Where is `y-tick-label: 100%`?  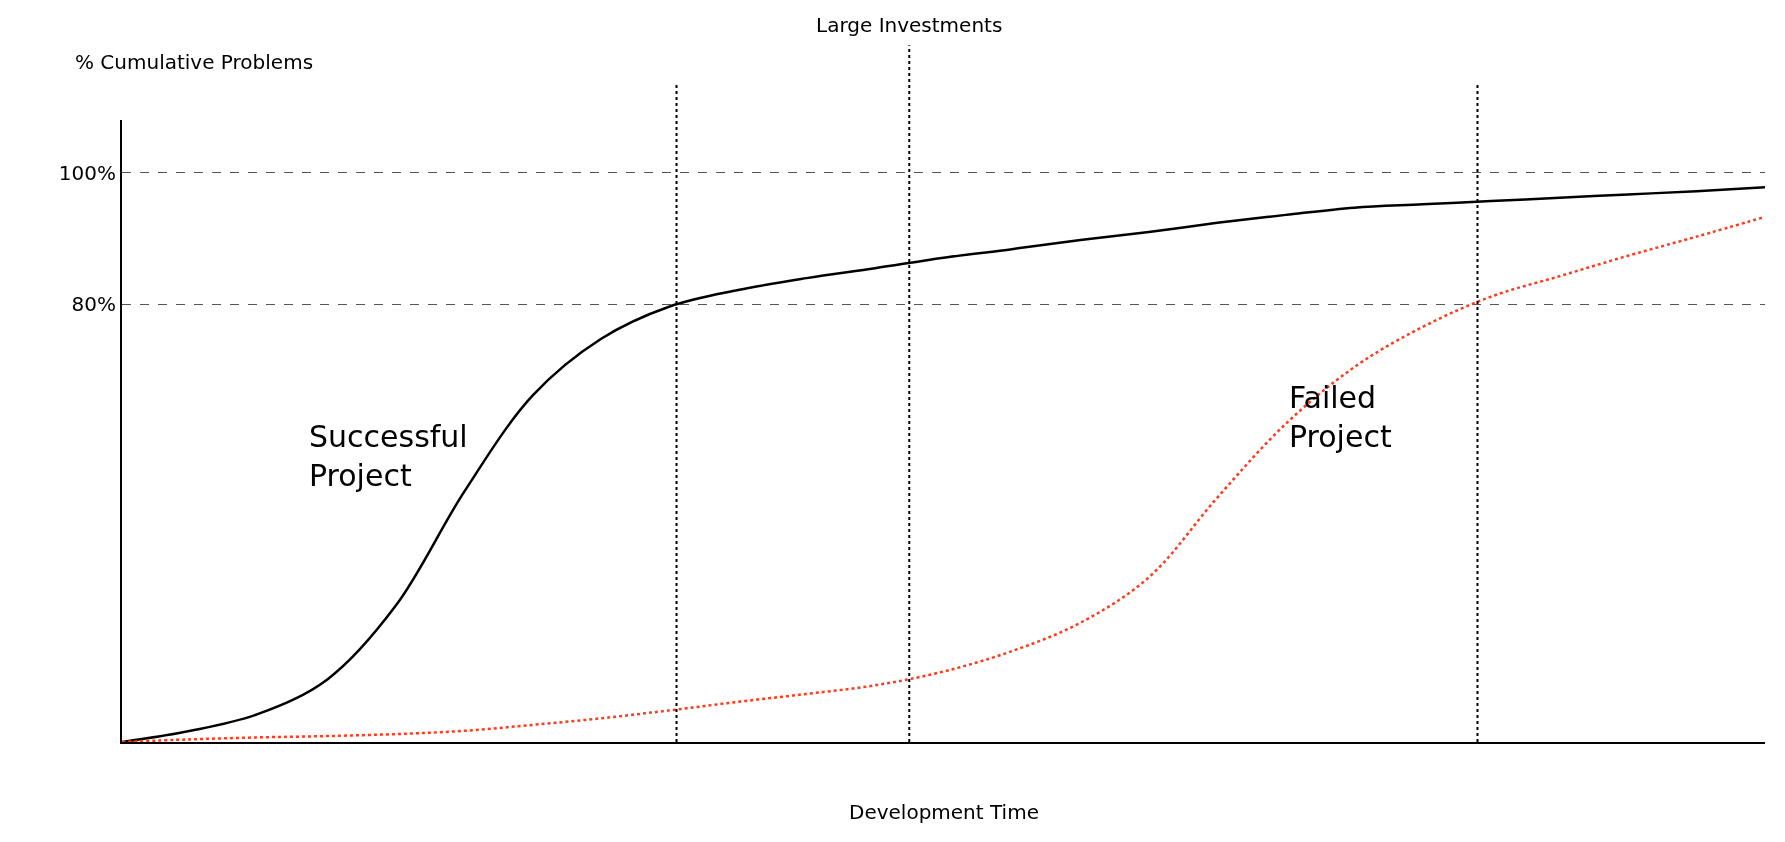 y-tick-label: 100% is located at coordinates (87, 172).